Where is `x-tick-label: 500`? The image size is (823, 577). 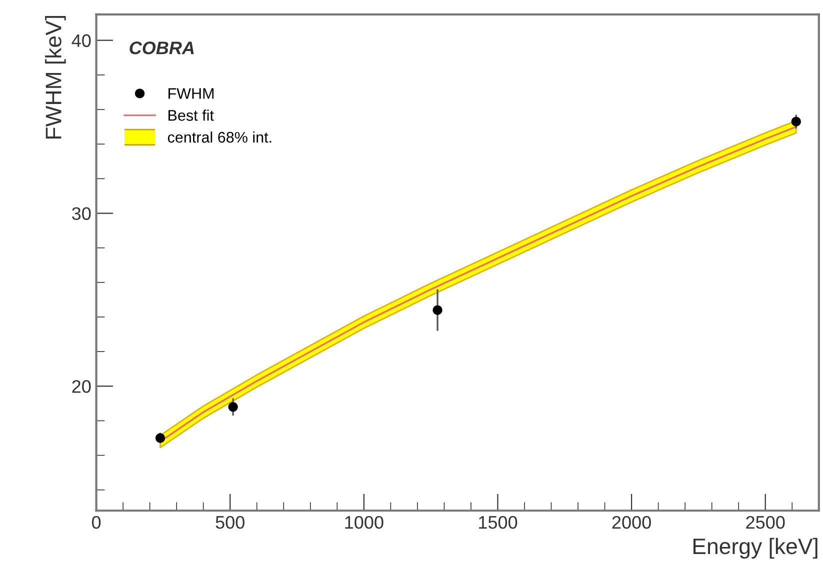 x-tick-label: 500 is located at coordinates (230, 522).